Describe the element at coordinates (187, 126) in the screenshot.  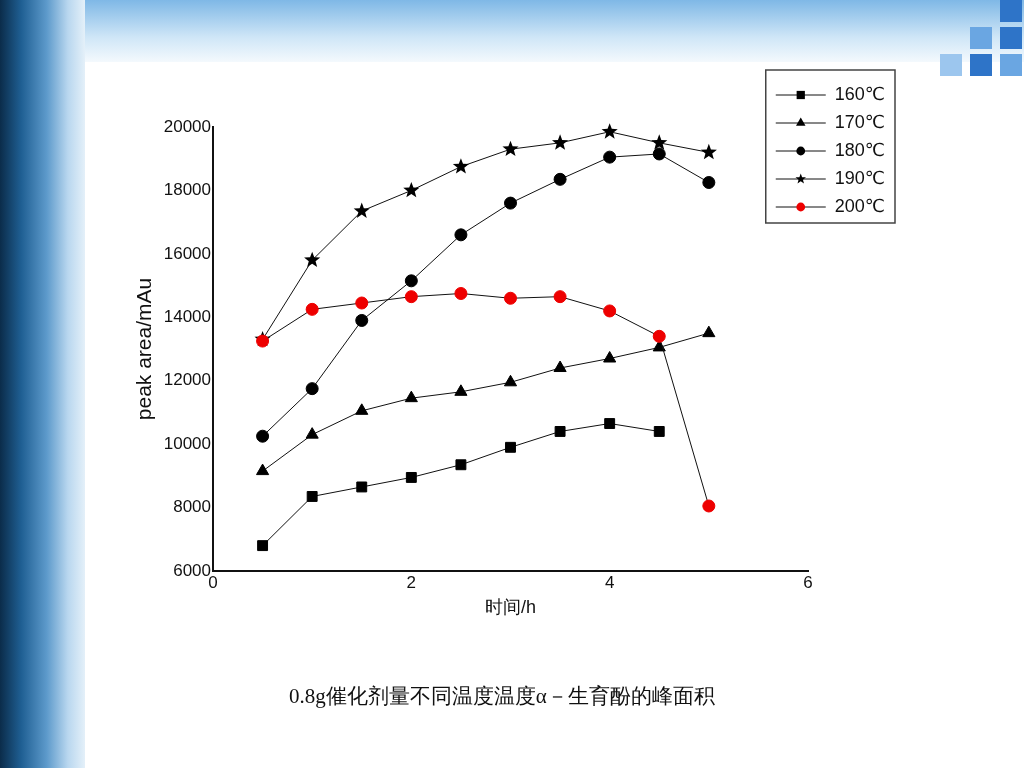
I see `y-tick-label: 20000` at that location.